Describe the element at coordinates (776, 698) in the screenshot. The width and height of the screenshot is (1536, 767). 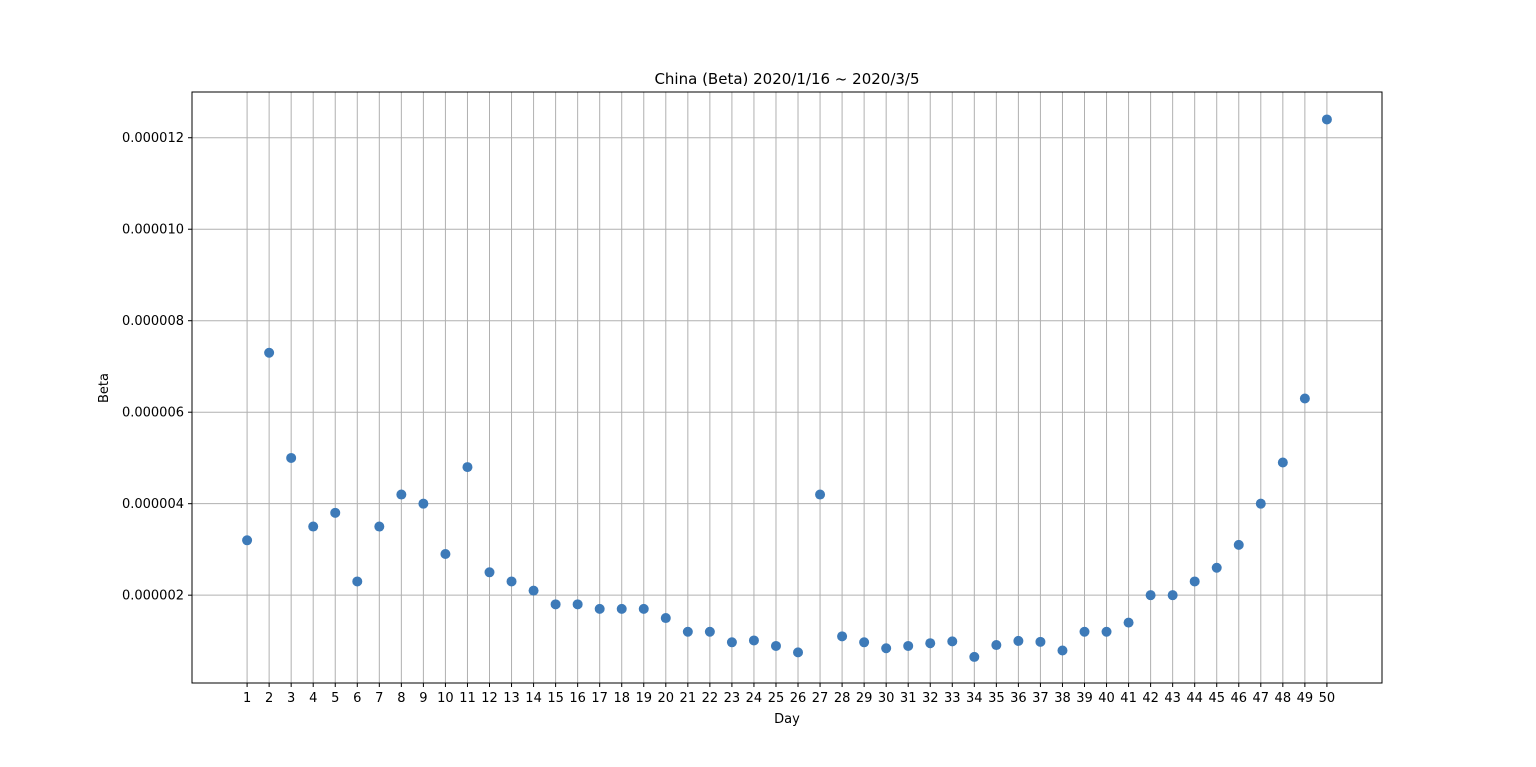
I see `x-tick-label: 25` at that location.